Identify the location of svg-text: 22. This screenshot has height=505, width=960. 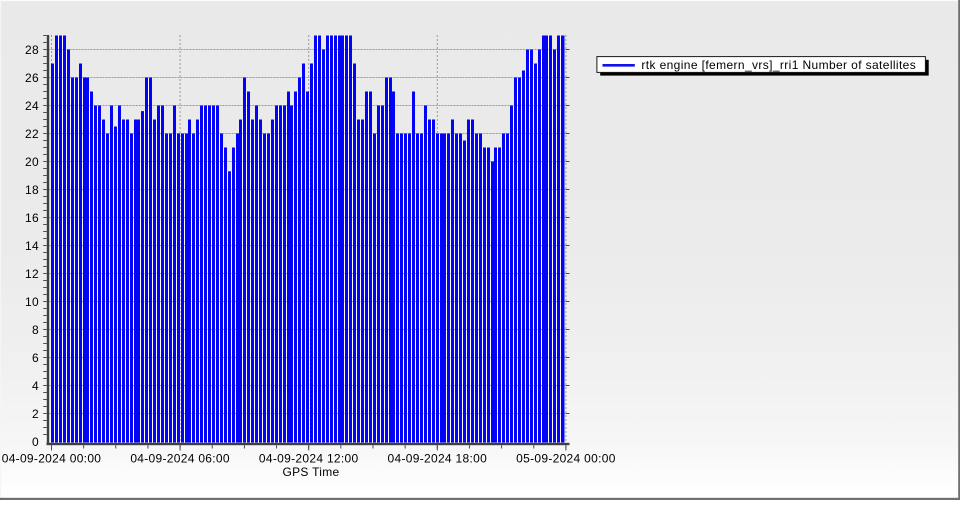
(32, 134).